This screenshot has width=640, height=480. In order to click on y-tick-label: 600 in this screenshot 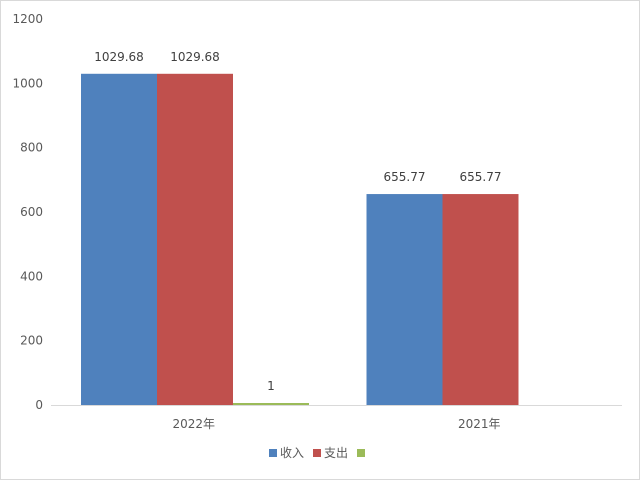, I will do `click(31, 212)`.